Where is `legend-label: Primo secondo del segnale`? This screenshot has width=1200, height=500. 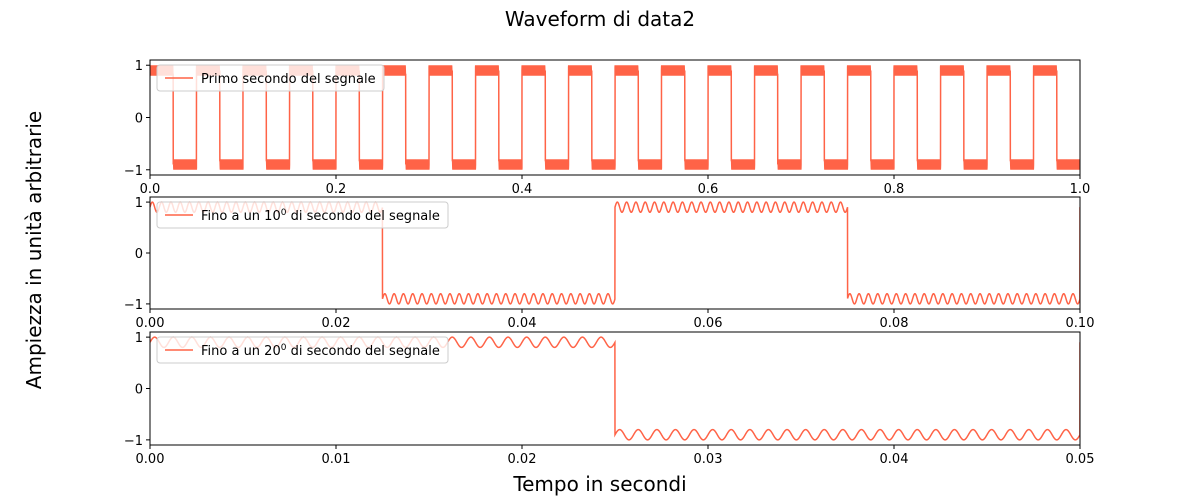 legend-label: Primo secondo del segnale is located at coordinates (288, 79).